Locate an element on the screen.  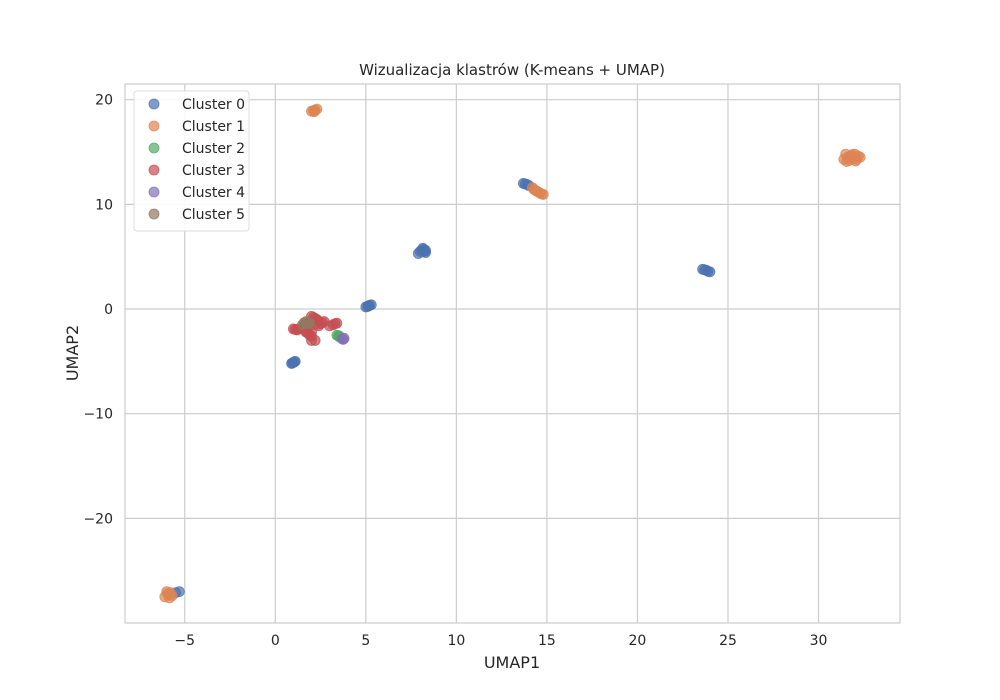
x-tick-label: 15 is located at coordinates (547, 641).